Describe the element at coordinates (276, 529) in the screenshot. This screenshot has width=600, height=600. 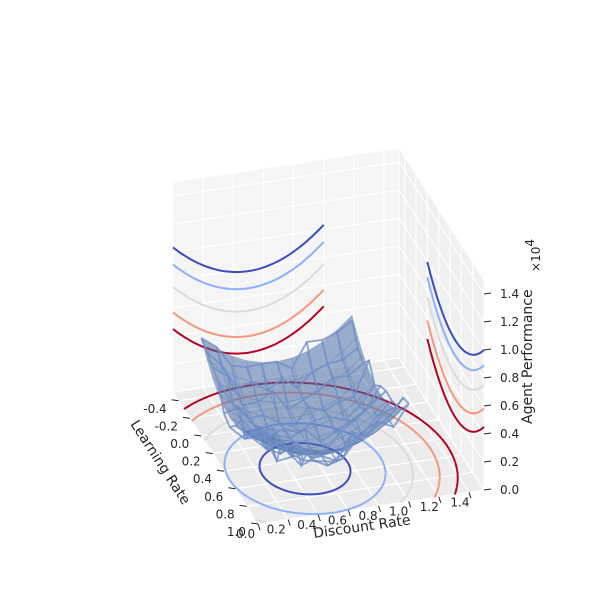
I see `x-tick-label: 0.2` at that location.